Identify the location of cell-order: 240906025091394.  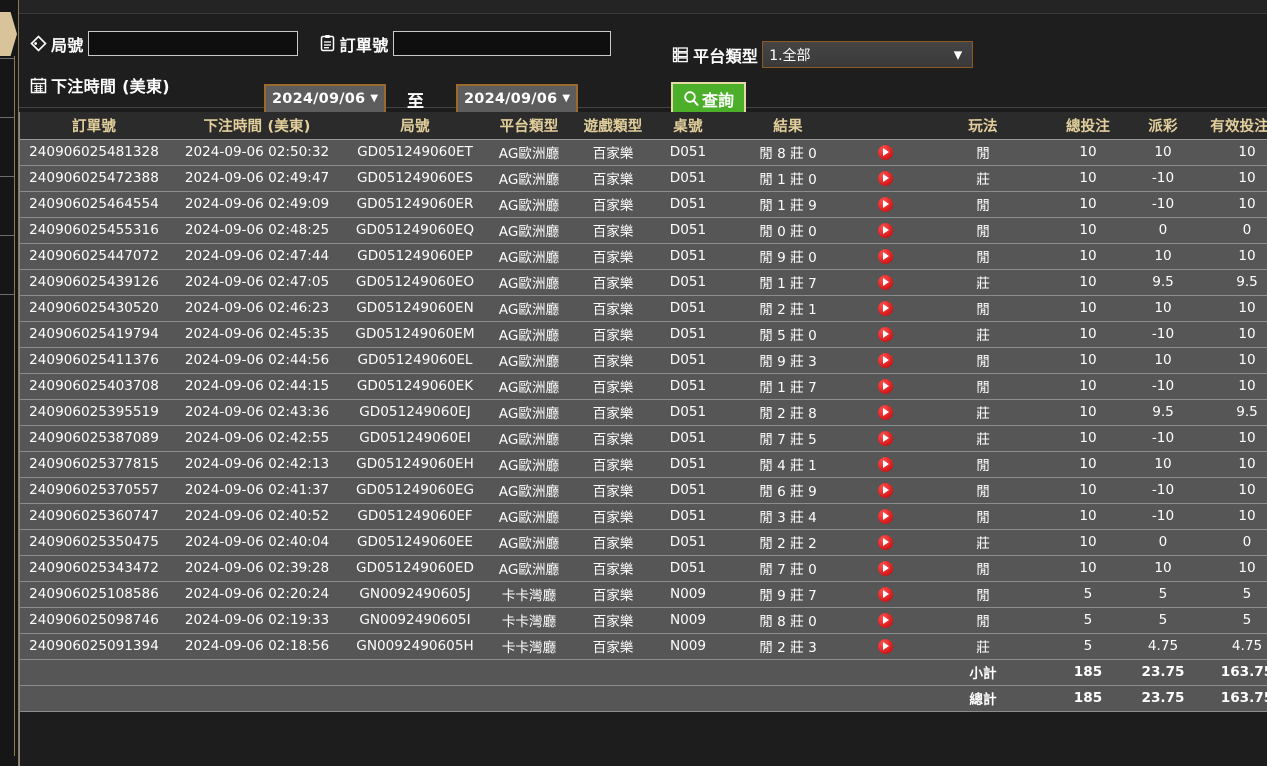
(94, 646).